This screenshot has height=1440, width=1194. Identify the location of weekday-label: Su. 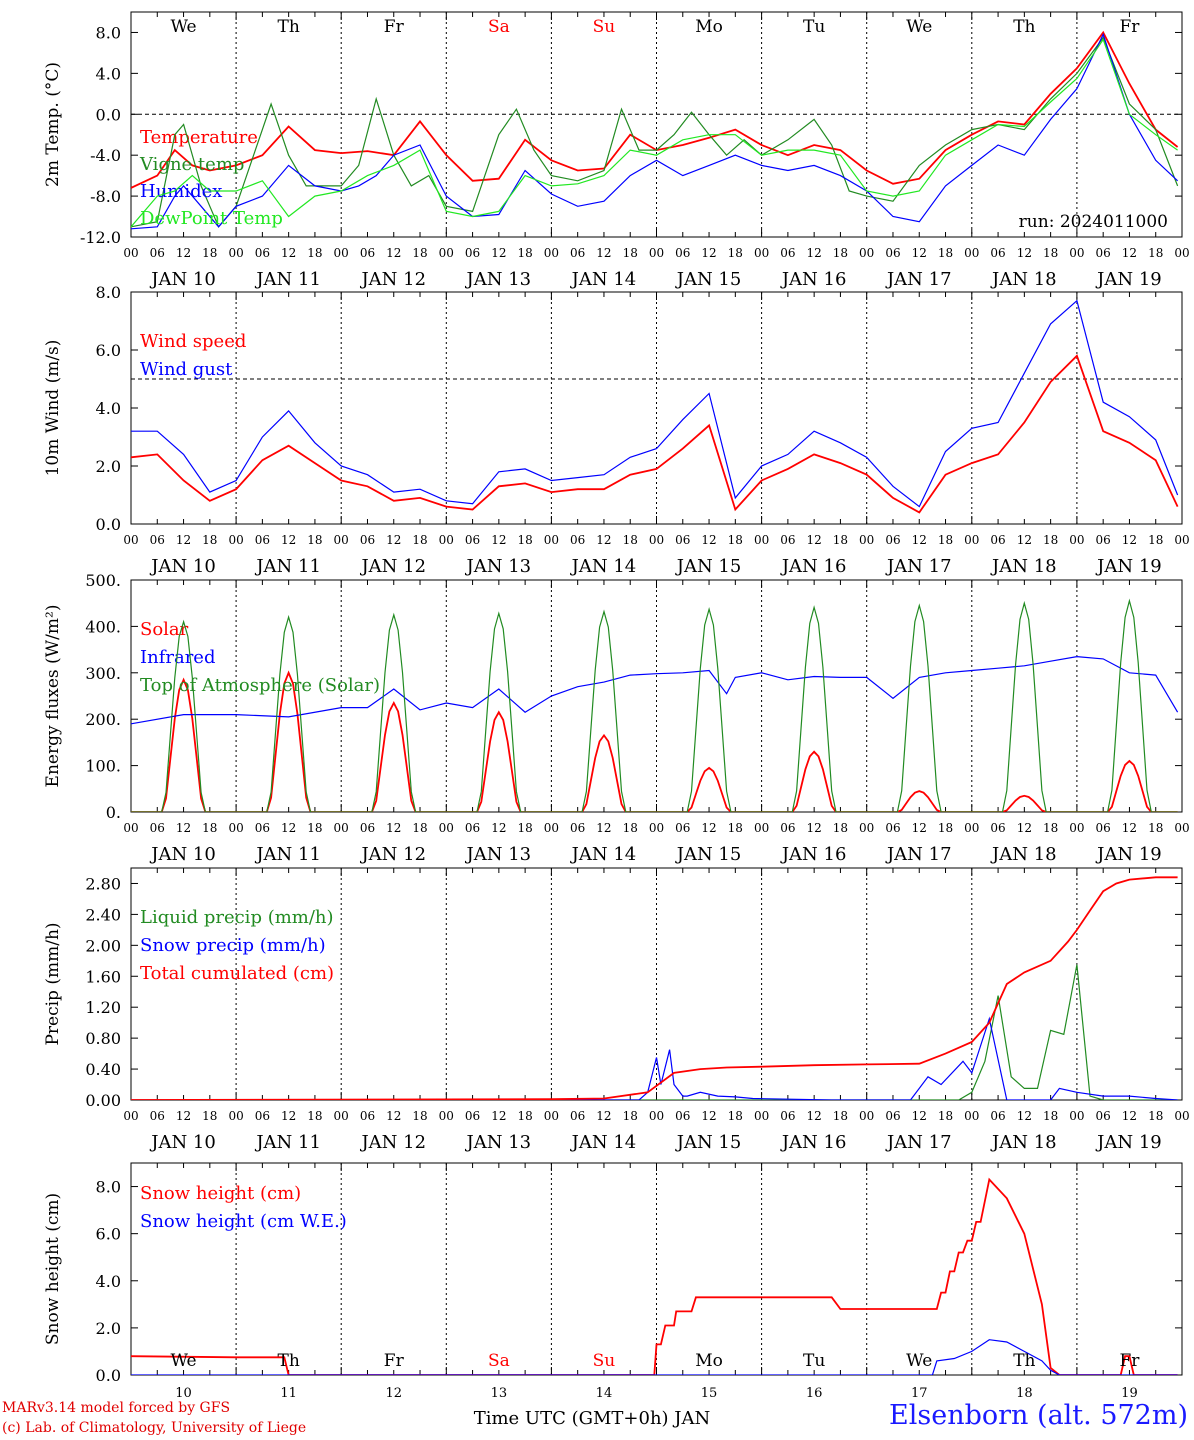
(604, 1361).